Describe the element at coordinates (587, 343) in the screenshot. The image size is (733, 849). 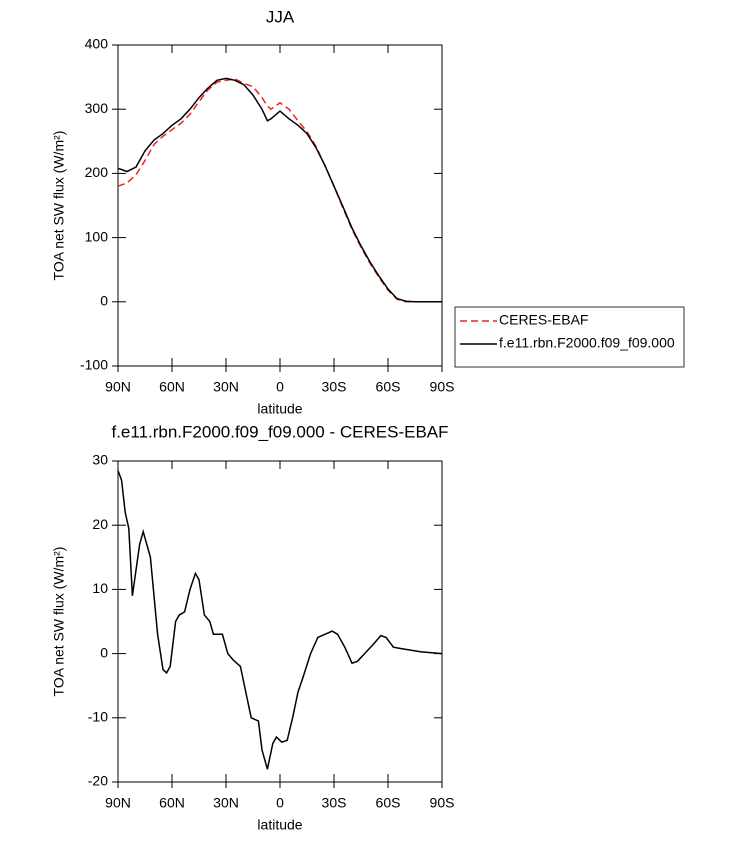
I see `legend-label: f.e11.rbn.F2000.f09_f09.000` at that location.